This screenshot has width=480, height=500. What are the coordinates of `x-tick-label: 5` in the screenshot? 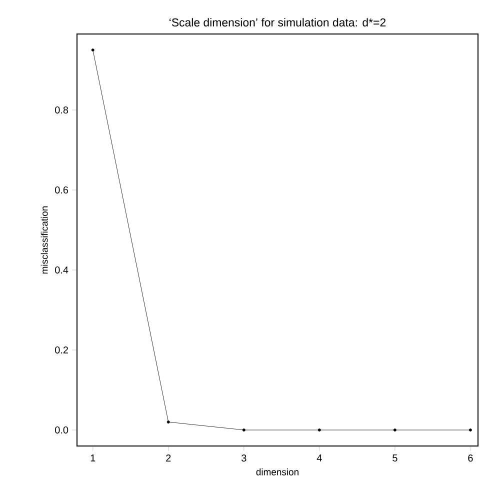 It's located at (395, 458).